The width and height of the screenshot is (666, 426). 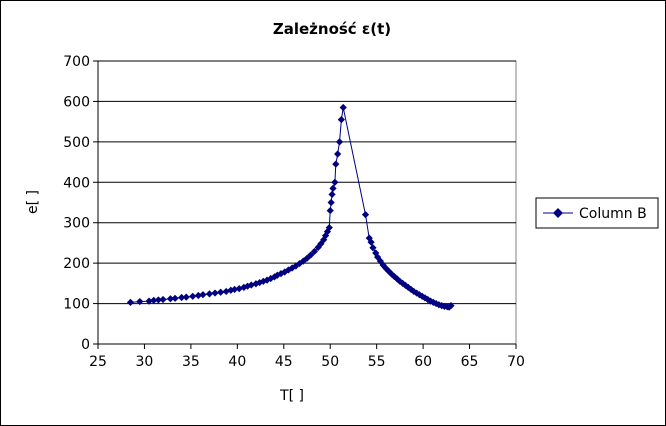 I want to click on y-tick-label: 300, so click(x=76, y=224).